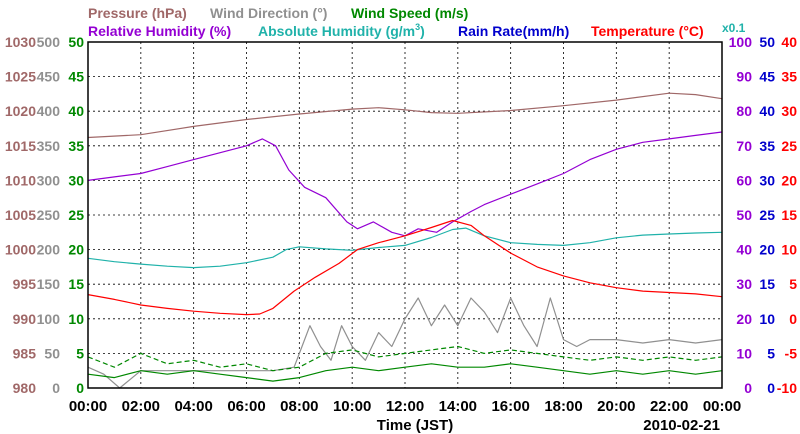 The width and height of the screenshot is (800, 434). What do you see at coordinates (76, 146) in the screenshot?
I see `y-tick-wind_speed: 35` at bounding box center [76, 146].